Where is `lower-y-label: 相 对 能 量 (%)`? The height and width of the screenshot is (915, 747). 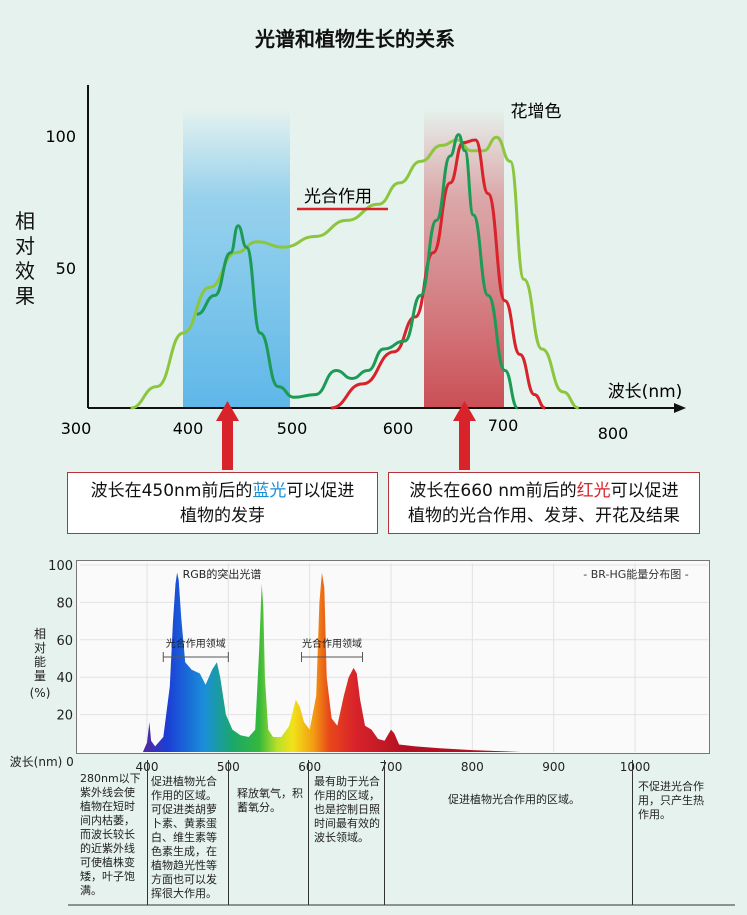 lower-y-label: 相 对 能 量 (%) is located at coordinates (40, 663).